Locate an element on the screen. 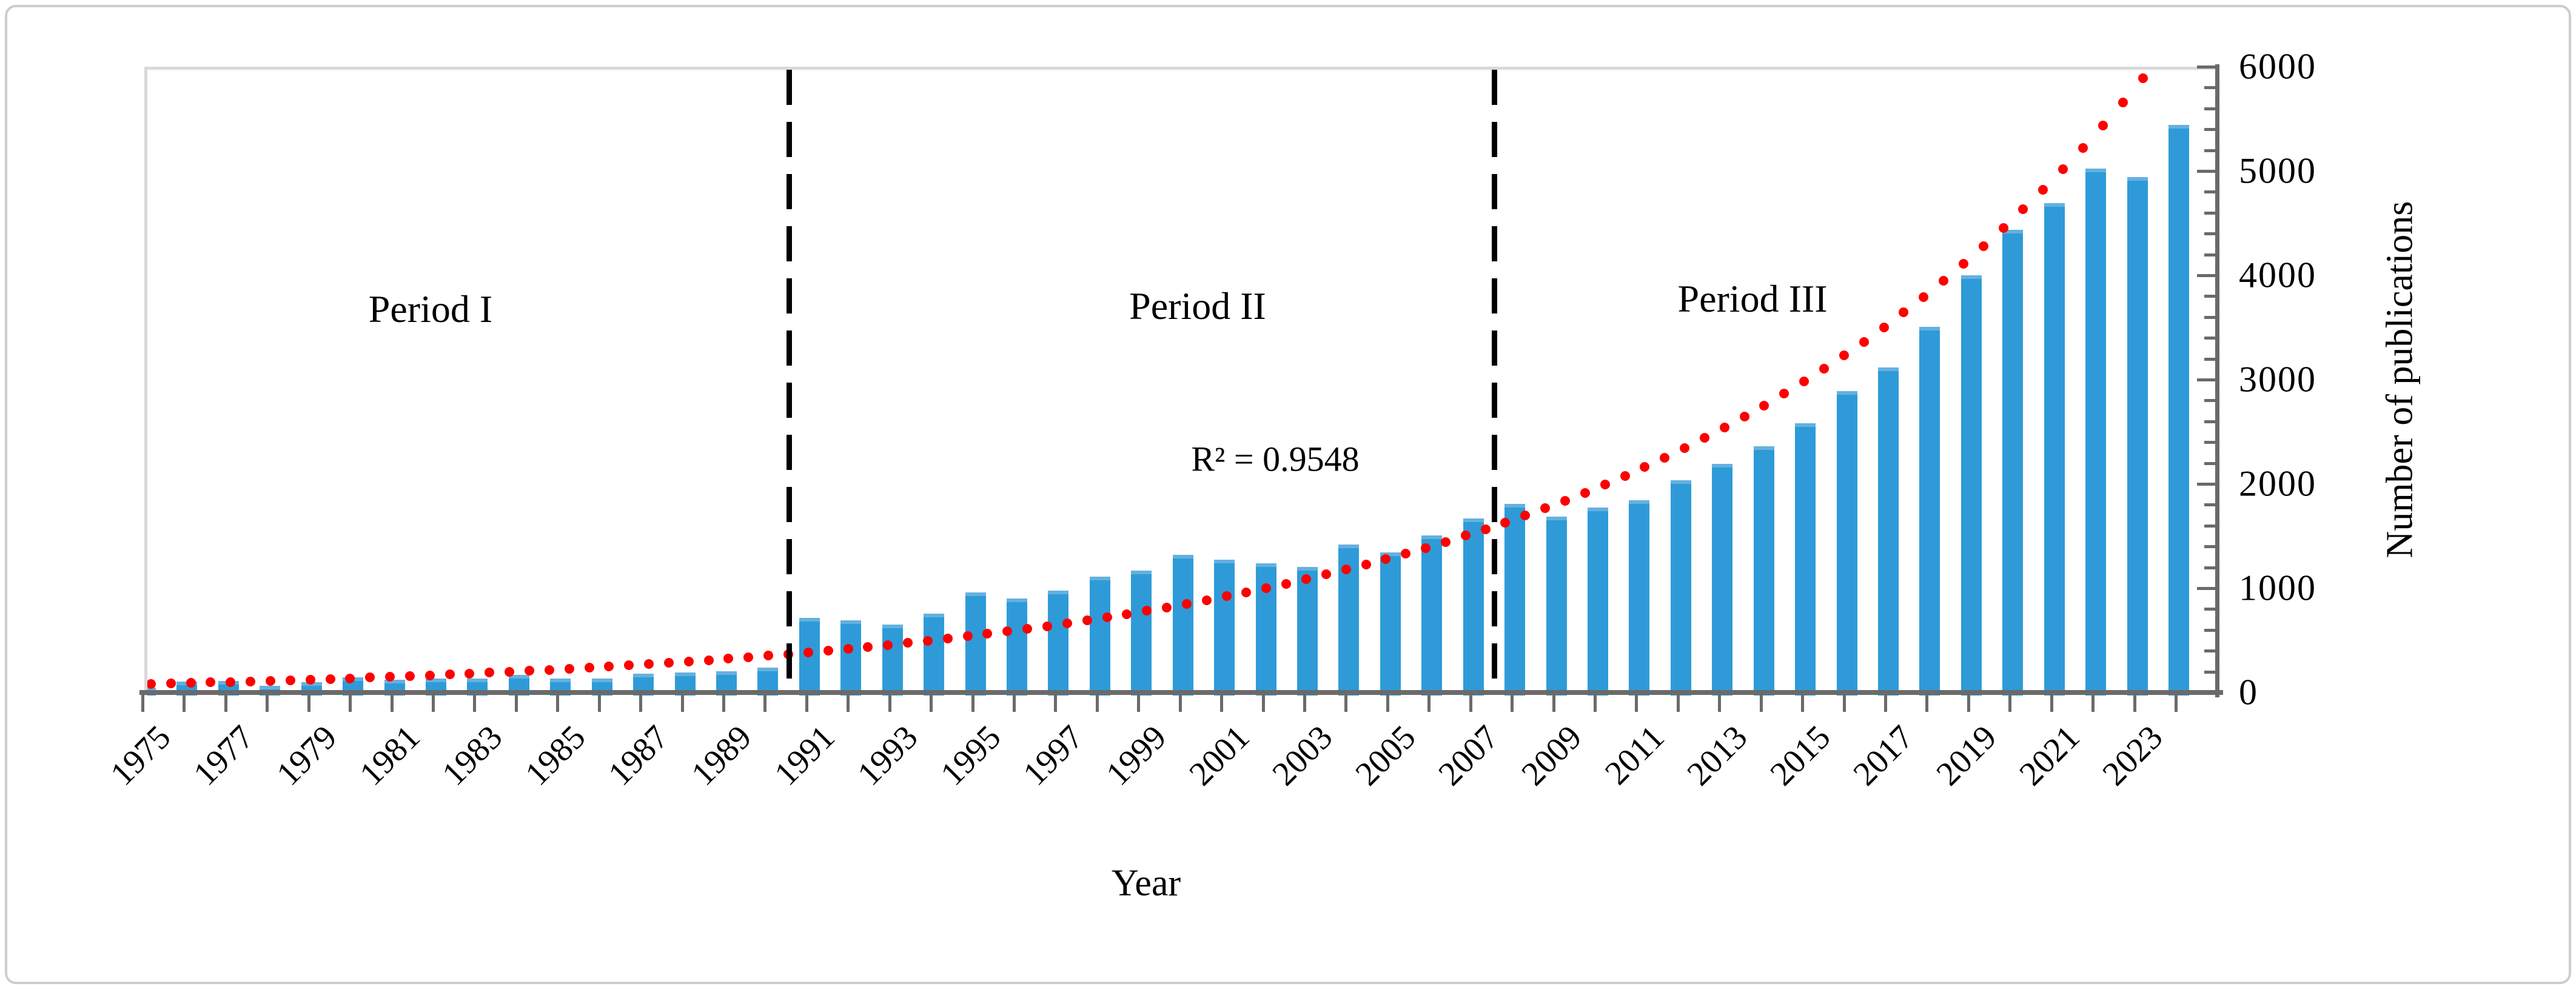 This screenshot has width=2576, height=989. x-tick-1995 is located at coordinates (972, 703).